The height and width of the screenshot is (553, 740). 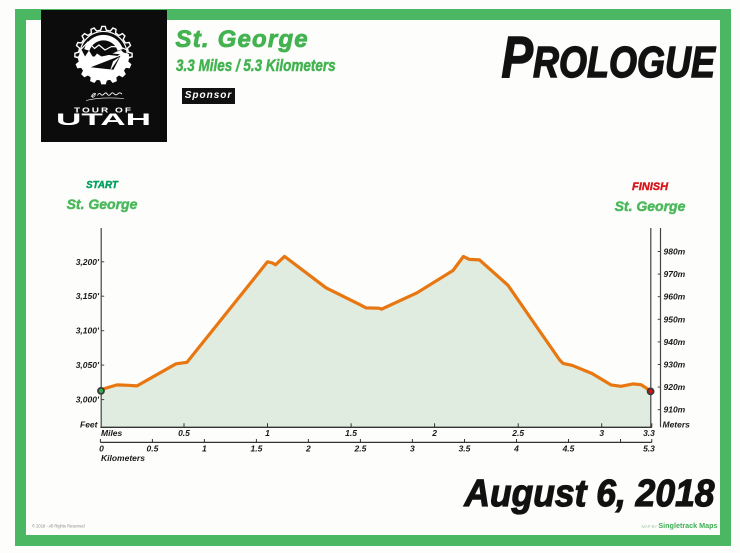 I want to click on svg-text: Kilometers, so click(x=123, y=458).